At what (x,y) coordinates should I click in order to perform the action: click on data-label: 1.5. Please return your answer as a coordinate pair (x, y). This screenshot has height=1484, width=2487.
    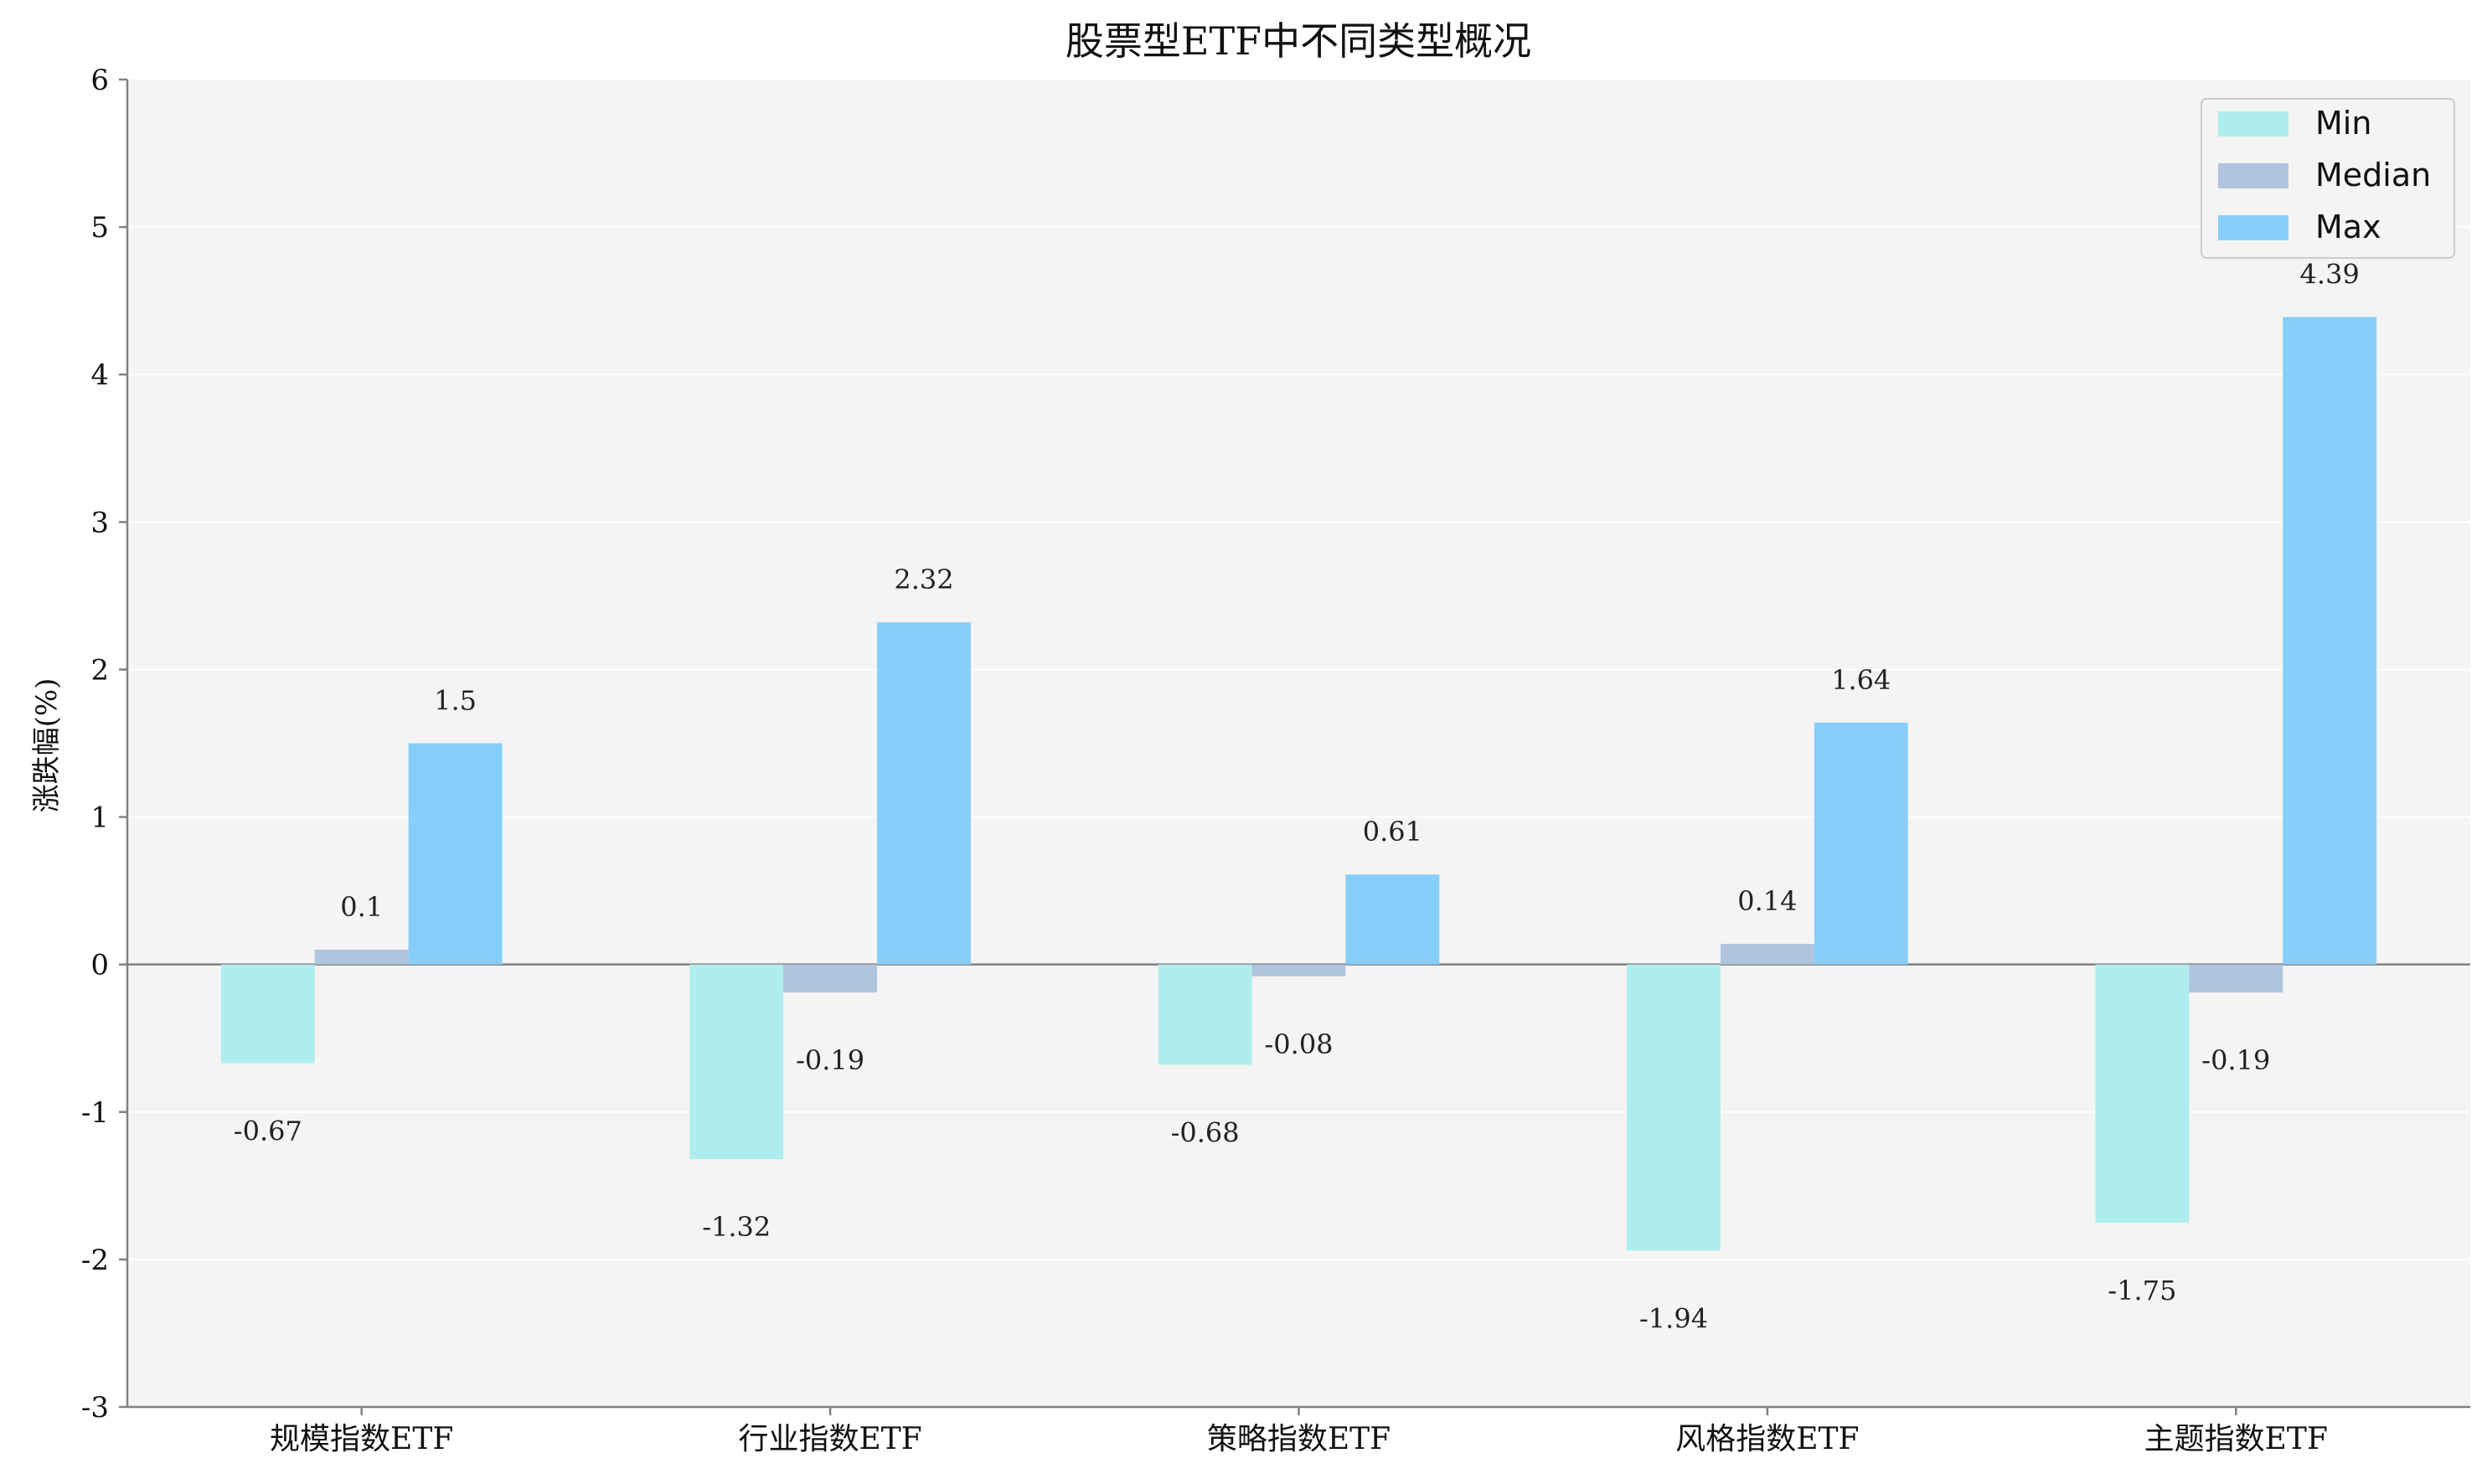
    Looking at the image, I should click on (455, 701).